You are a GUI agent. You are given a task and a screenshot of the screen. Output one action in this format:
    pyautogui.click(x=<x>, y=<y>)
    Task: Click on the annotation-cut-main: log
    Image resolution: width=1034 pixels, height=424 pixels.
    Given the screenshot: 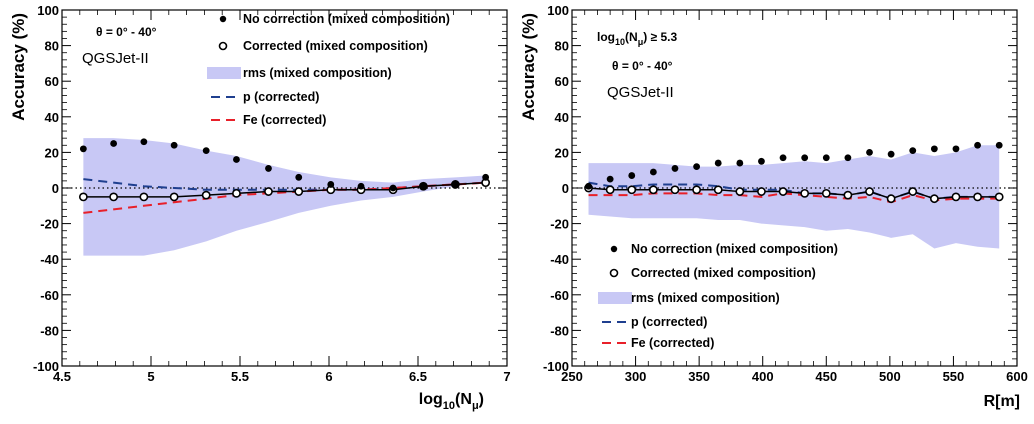 What is the action you would take?
    pyautogui.click(x=606, y=37)
    